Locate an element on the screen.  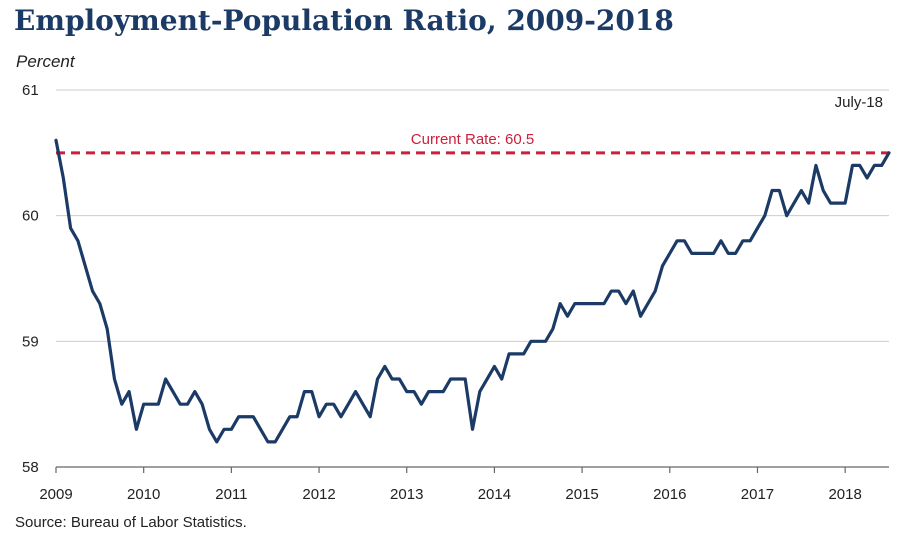
x-tick-label: 2018 is located at coordinates (844, 494).